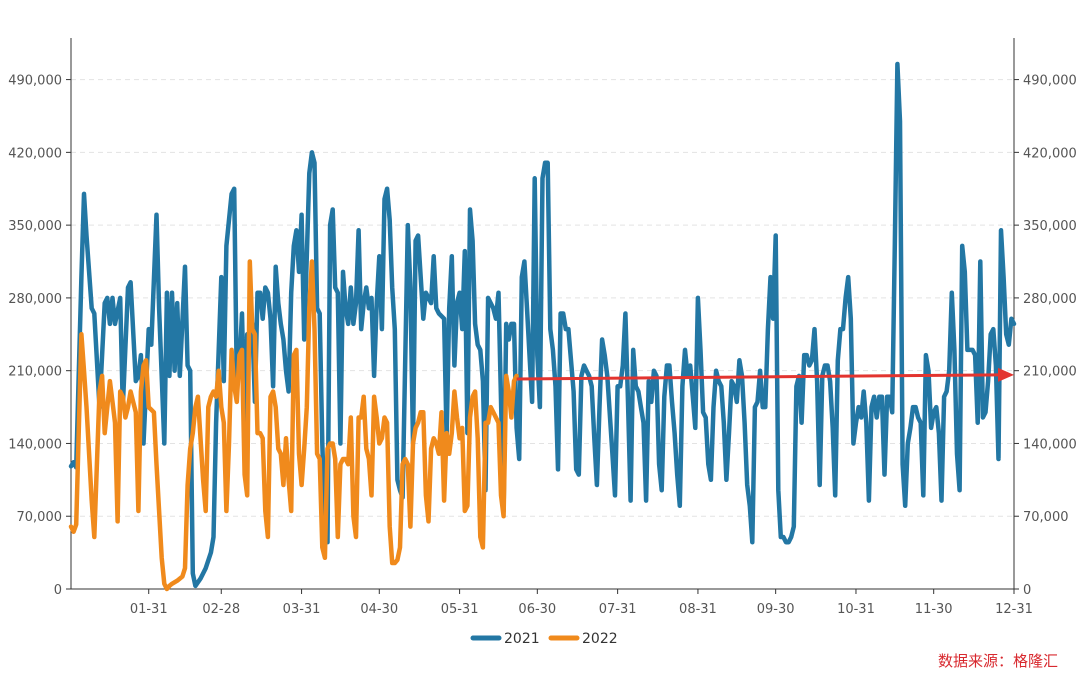 This screenshot has width=1080, height=677. I want to click on trend-arrow, so click(765, 374).